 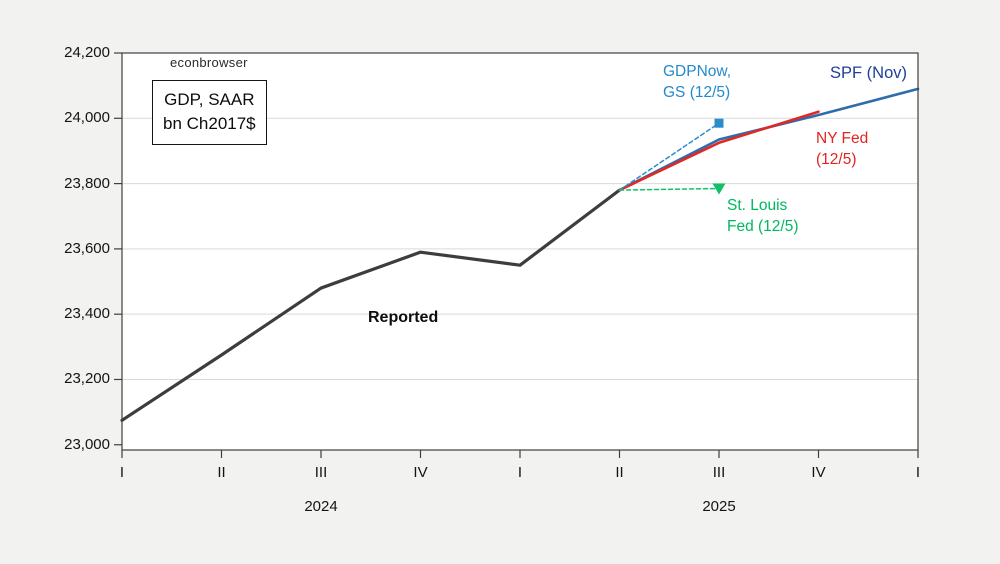 I want to click on gdp-annotation-line2: bn Ch2017$, so click(x=209, y=123).